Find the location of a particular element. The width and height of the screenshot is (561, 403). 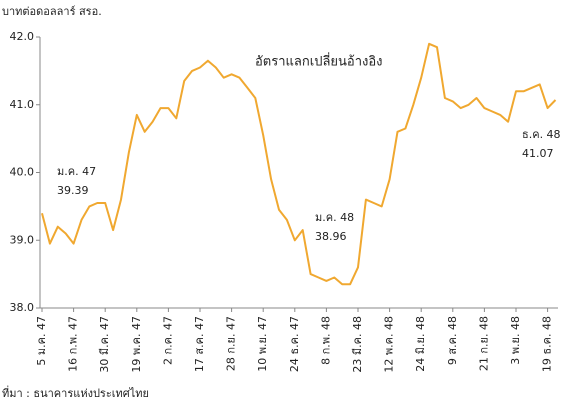

x-tick-label: 12 พ.ค. 48 is located at coordinates (389, 344).